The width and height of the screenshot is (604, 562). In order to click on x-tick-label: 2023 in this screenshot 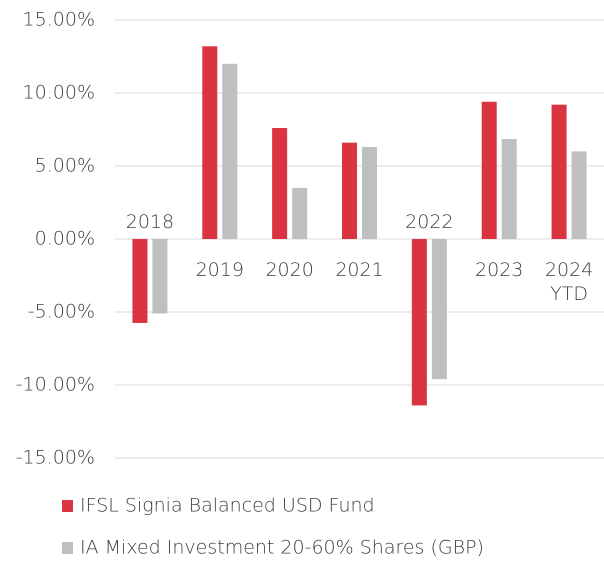, I will do `click(499, 270)`.